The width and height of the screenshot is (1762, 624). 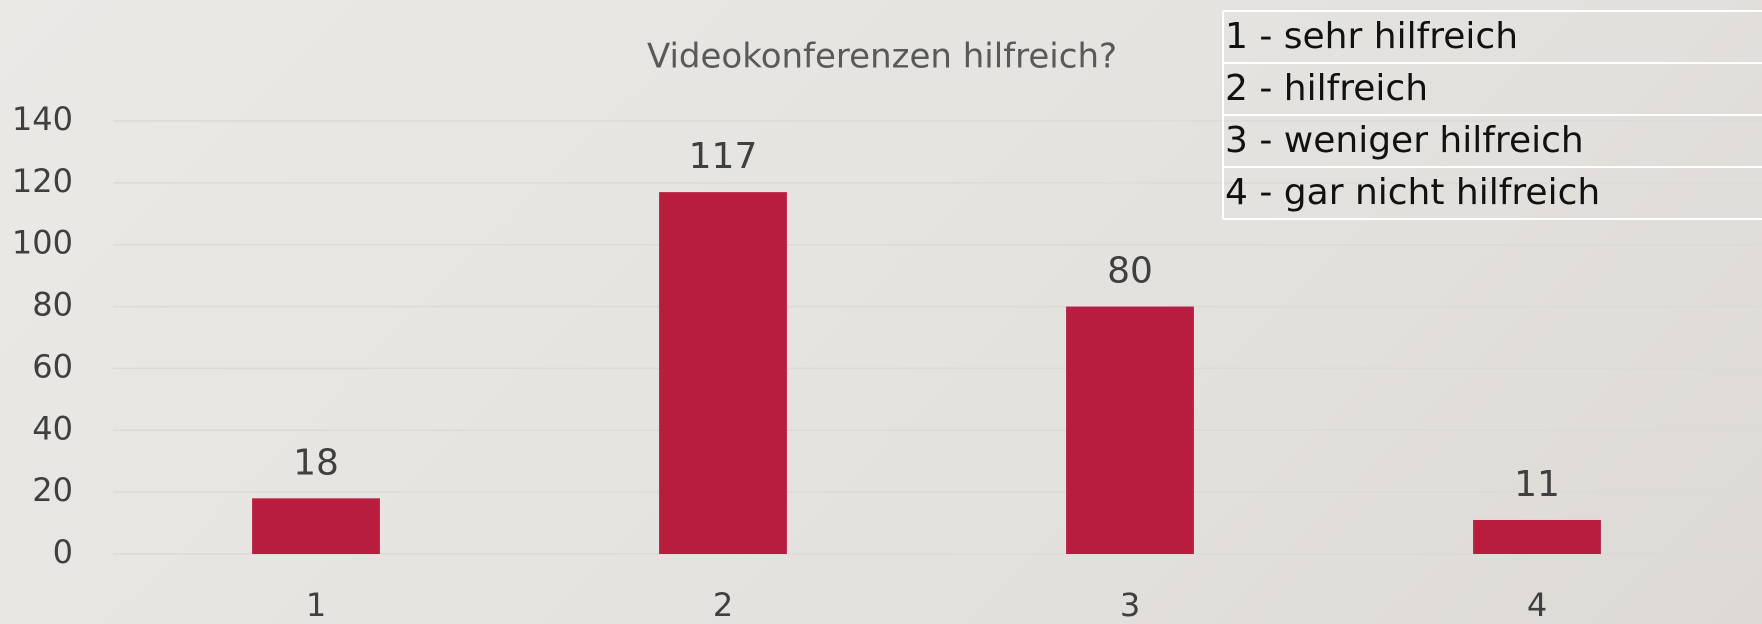 What do you see at coordinates (63, 552) in the screenshot?
I see `y-tick-label: 0` at bounding box center [63, 552].